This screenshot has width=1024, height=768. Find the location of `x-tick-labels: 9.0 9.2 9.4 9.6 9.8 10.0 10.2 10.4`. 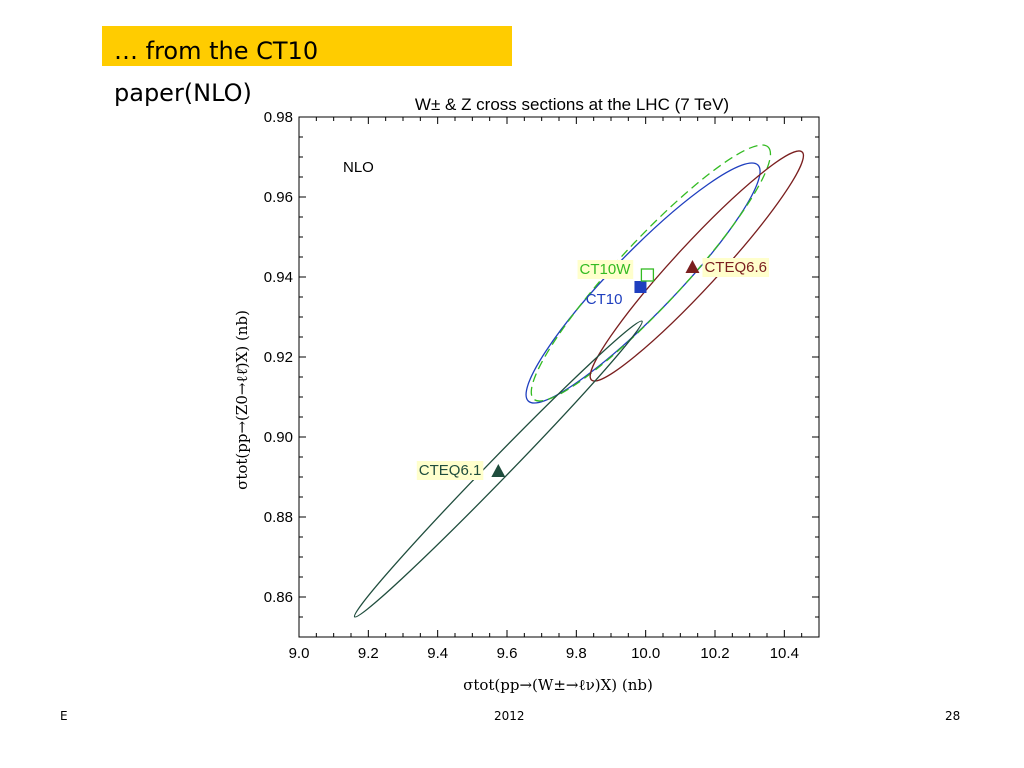

x-tick-labels: 9.0 9.2 9.4 9.6 9.8 10.0 10.2 10.4 is located at coordinates (544, 653).